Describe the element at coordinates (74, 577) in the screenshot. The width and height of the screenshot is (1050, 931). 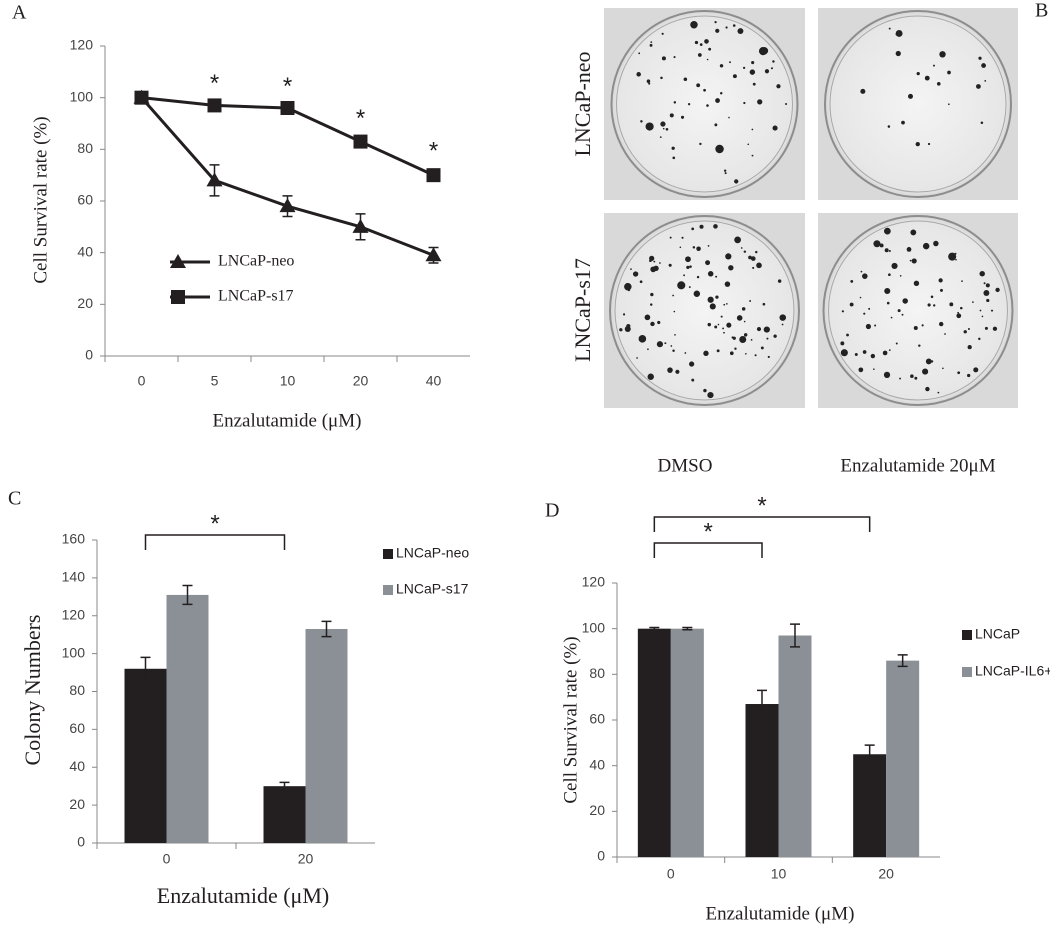
I see `y-tick-label: 140` at that location.